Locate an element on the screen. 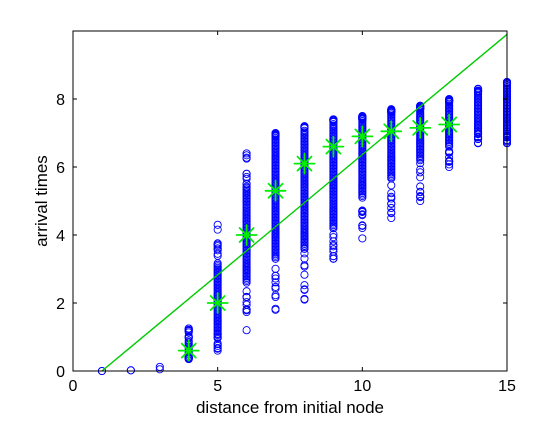 This screenshot has height=425, width=560. y-tick-label: 6 is located at coordinates (60, 168).